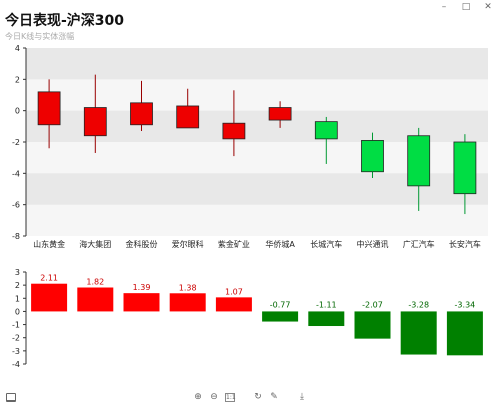  I want to click on screenshot-icon, so click(11, 397).